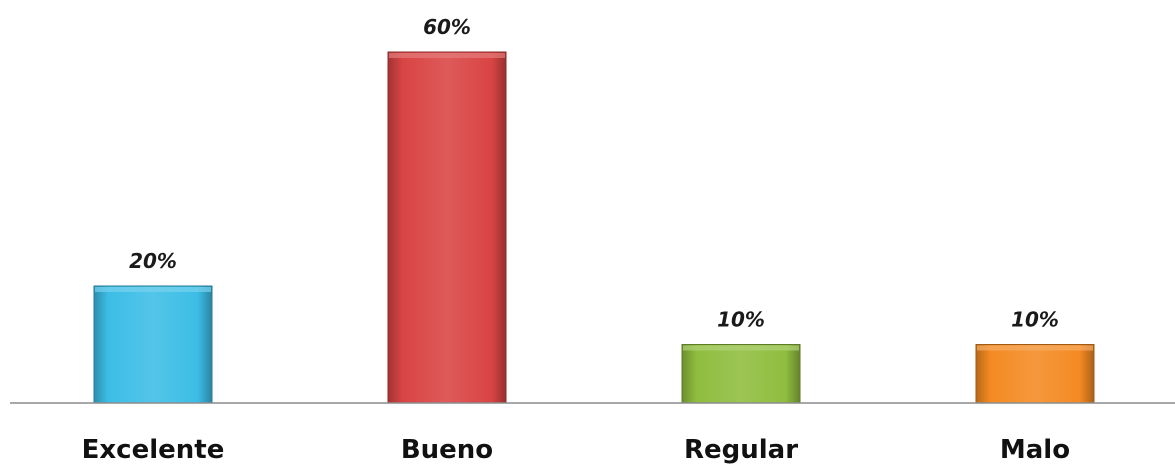 This screenshot has width=1175, height=467. I want to click on bar-excelente, so click(153, 344).